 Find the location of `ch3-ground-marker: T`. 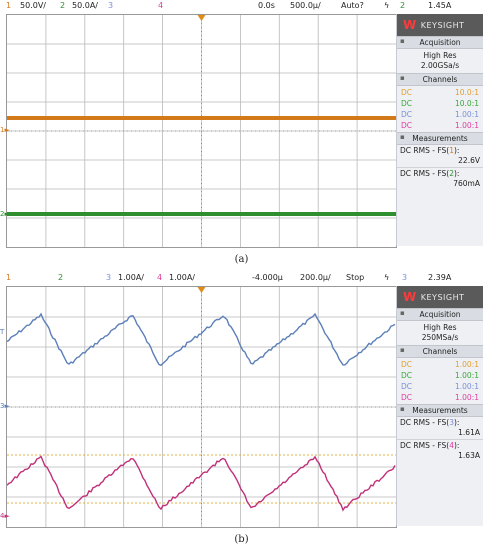

ch3-ground-marker: T is located at coordinates (2, 332).